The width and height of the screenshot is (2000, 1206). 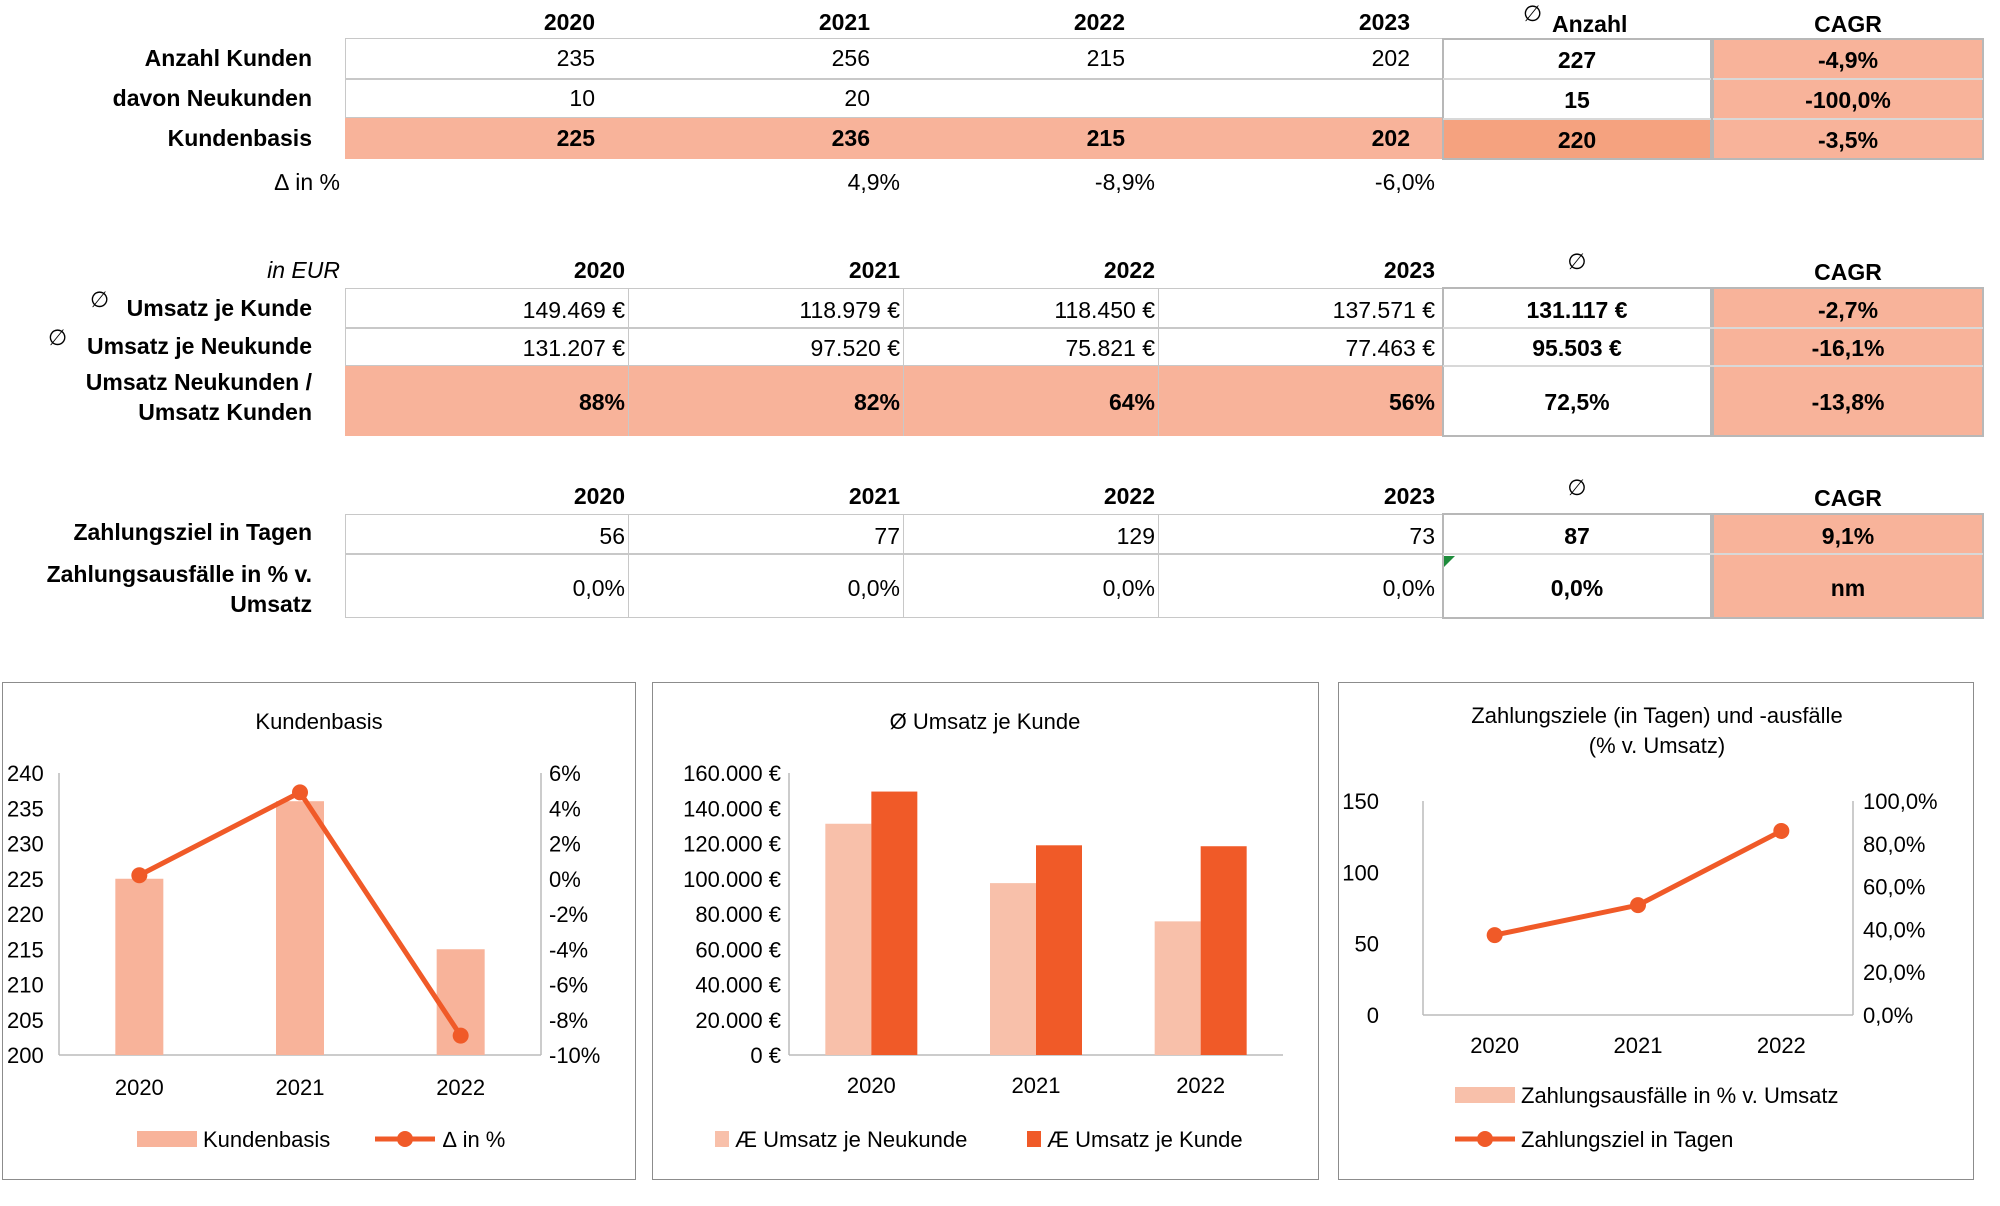 What do you see at coordinates (198, 382) in the screenshot?
I see `row-label: Umsatz Neukunden /` at bounding box center [198, 382].